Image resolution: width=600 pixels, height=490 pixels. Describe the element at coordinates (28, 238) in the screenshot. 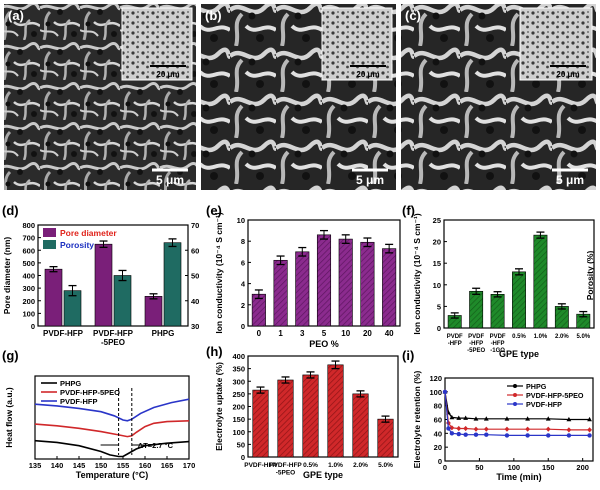

I see `y-tick-label: 700` at that location.